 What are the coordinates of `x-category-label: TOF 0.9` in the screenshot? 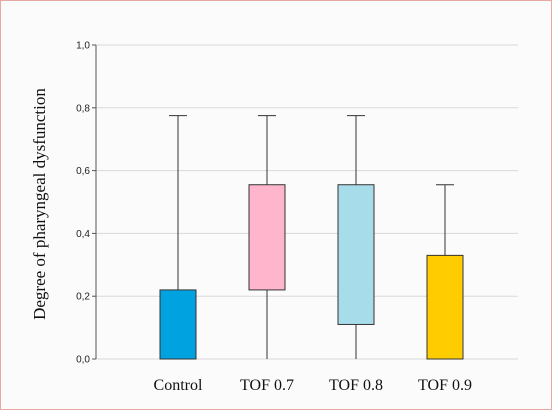 It's located at (445, 385).